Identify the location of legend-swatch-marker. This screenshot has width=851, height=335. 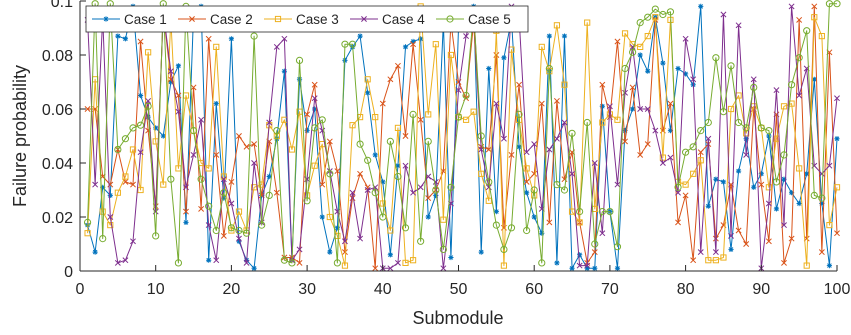
(364, 19).